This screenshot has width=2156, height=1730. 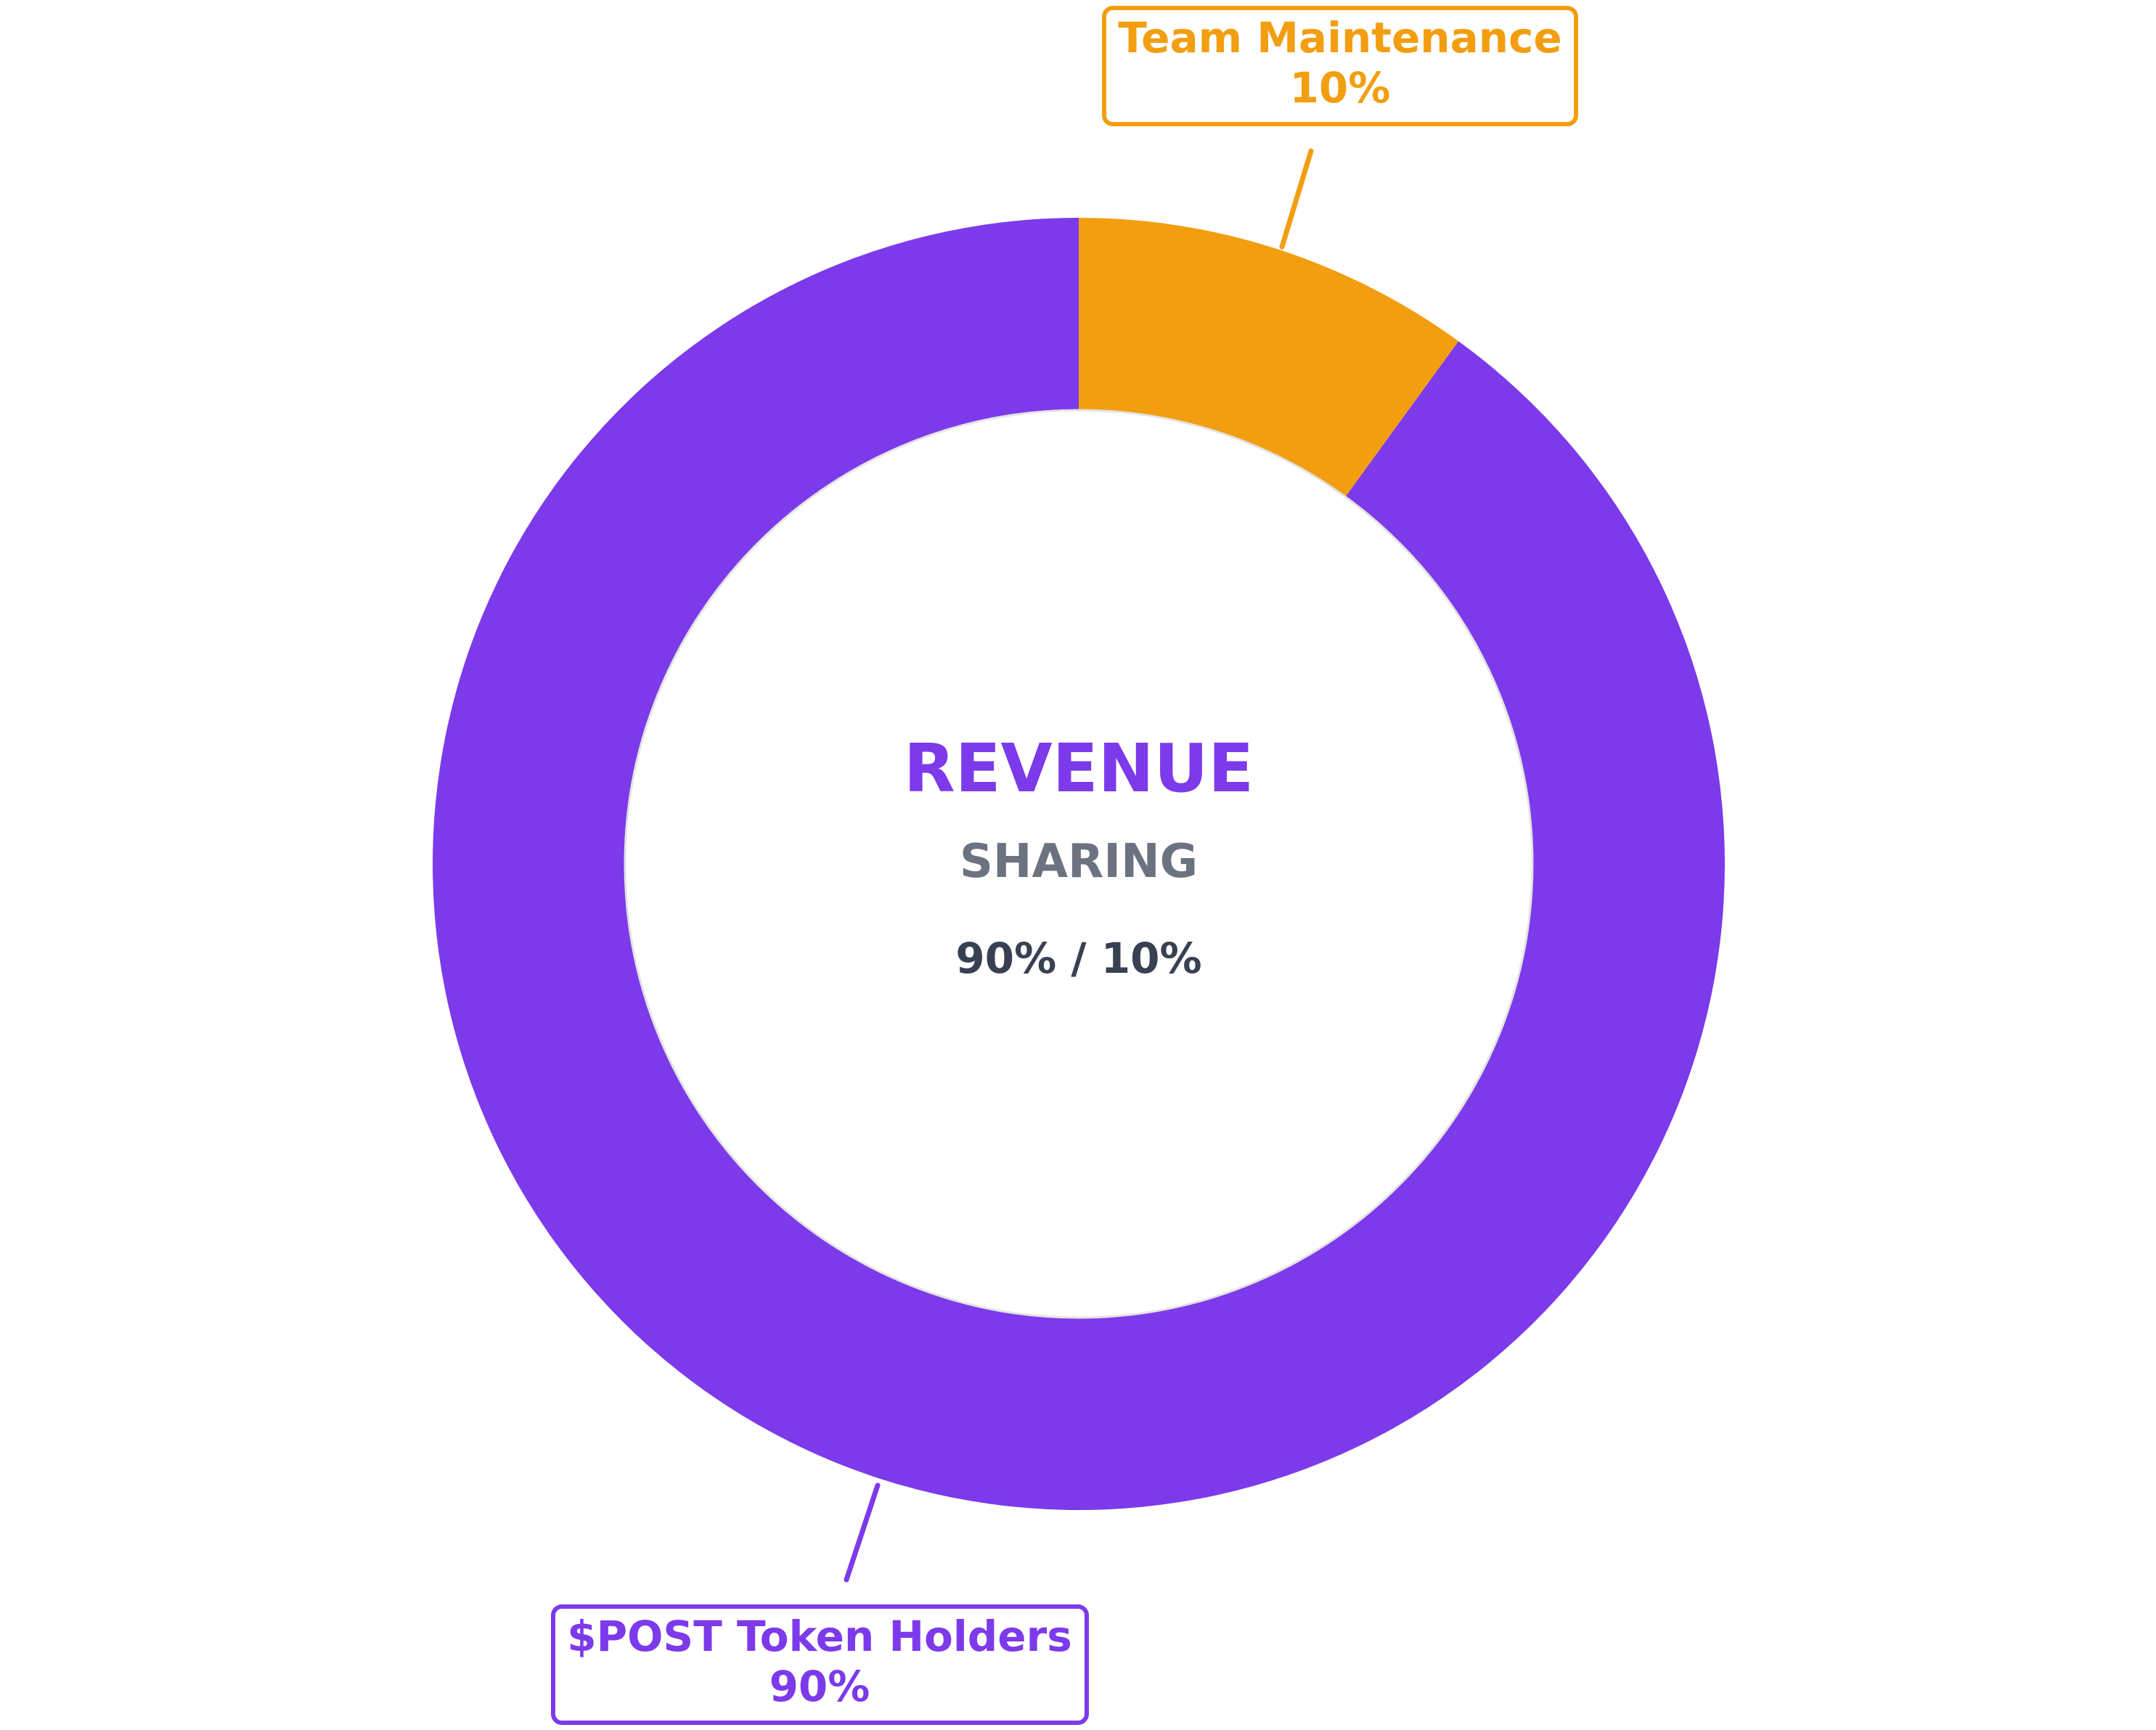 I want to click on center-subtitle: SHARING, so click(x=1079, y=862).